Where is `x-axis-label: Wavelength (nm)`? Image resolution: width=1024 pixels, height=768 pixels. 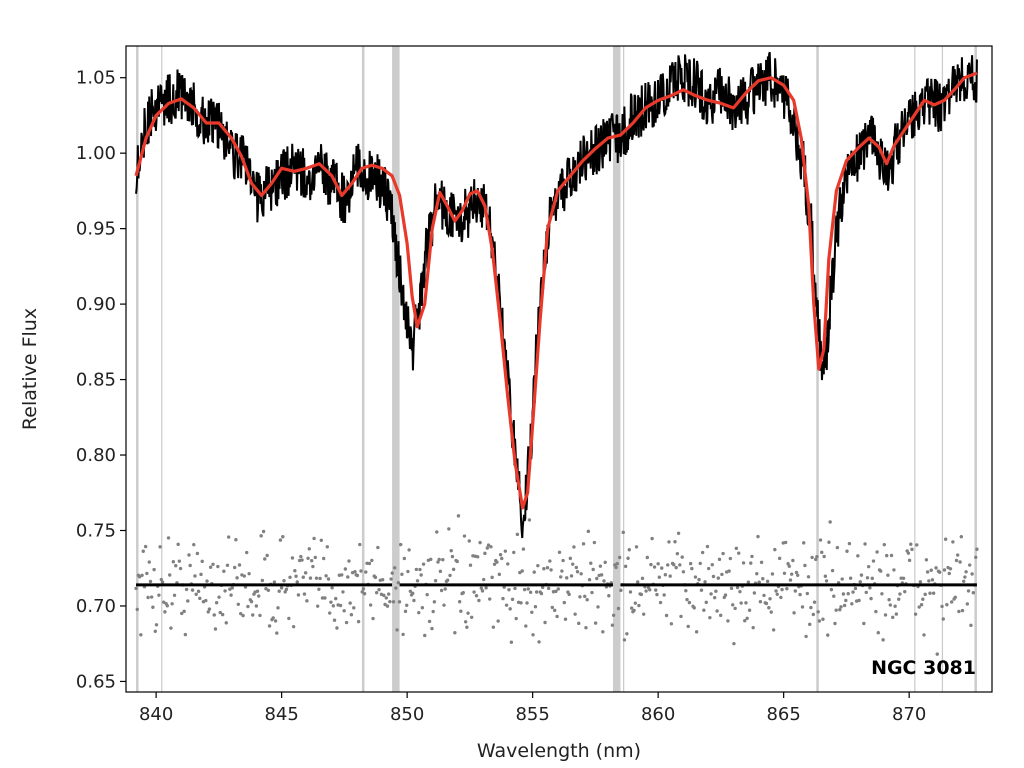 x-axis-label: Wavelength (nm) is located at coordinates (559, 751).